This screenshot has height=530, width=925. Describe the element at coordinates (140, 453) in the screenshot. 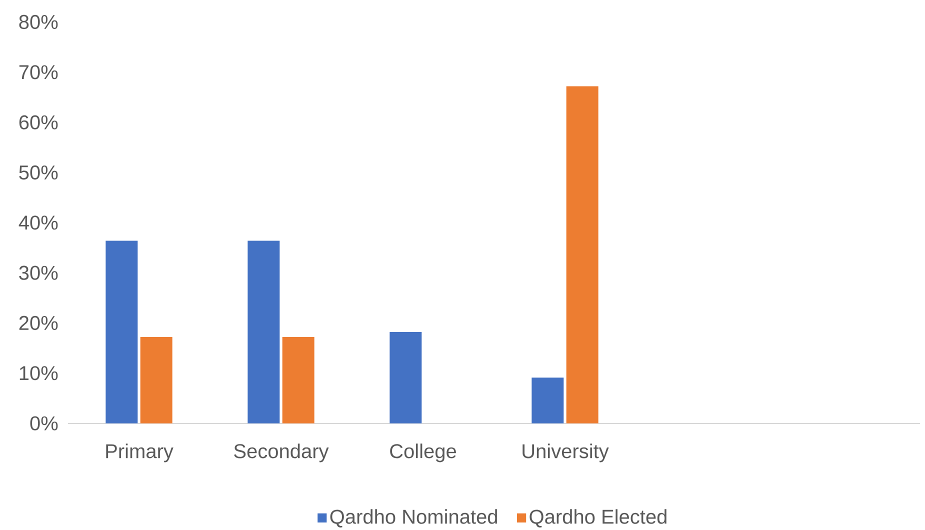

I see `x-tick-label: Primary` at that location.